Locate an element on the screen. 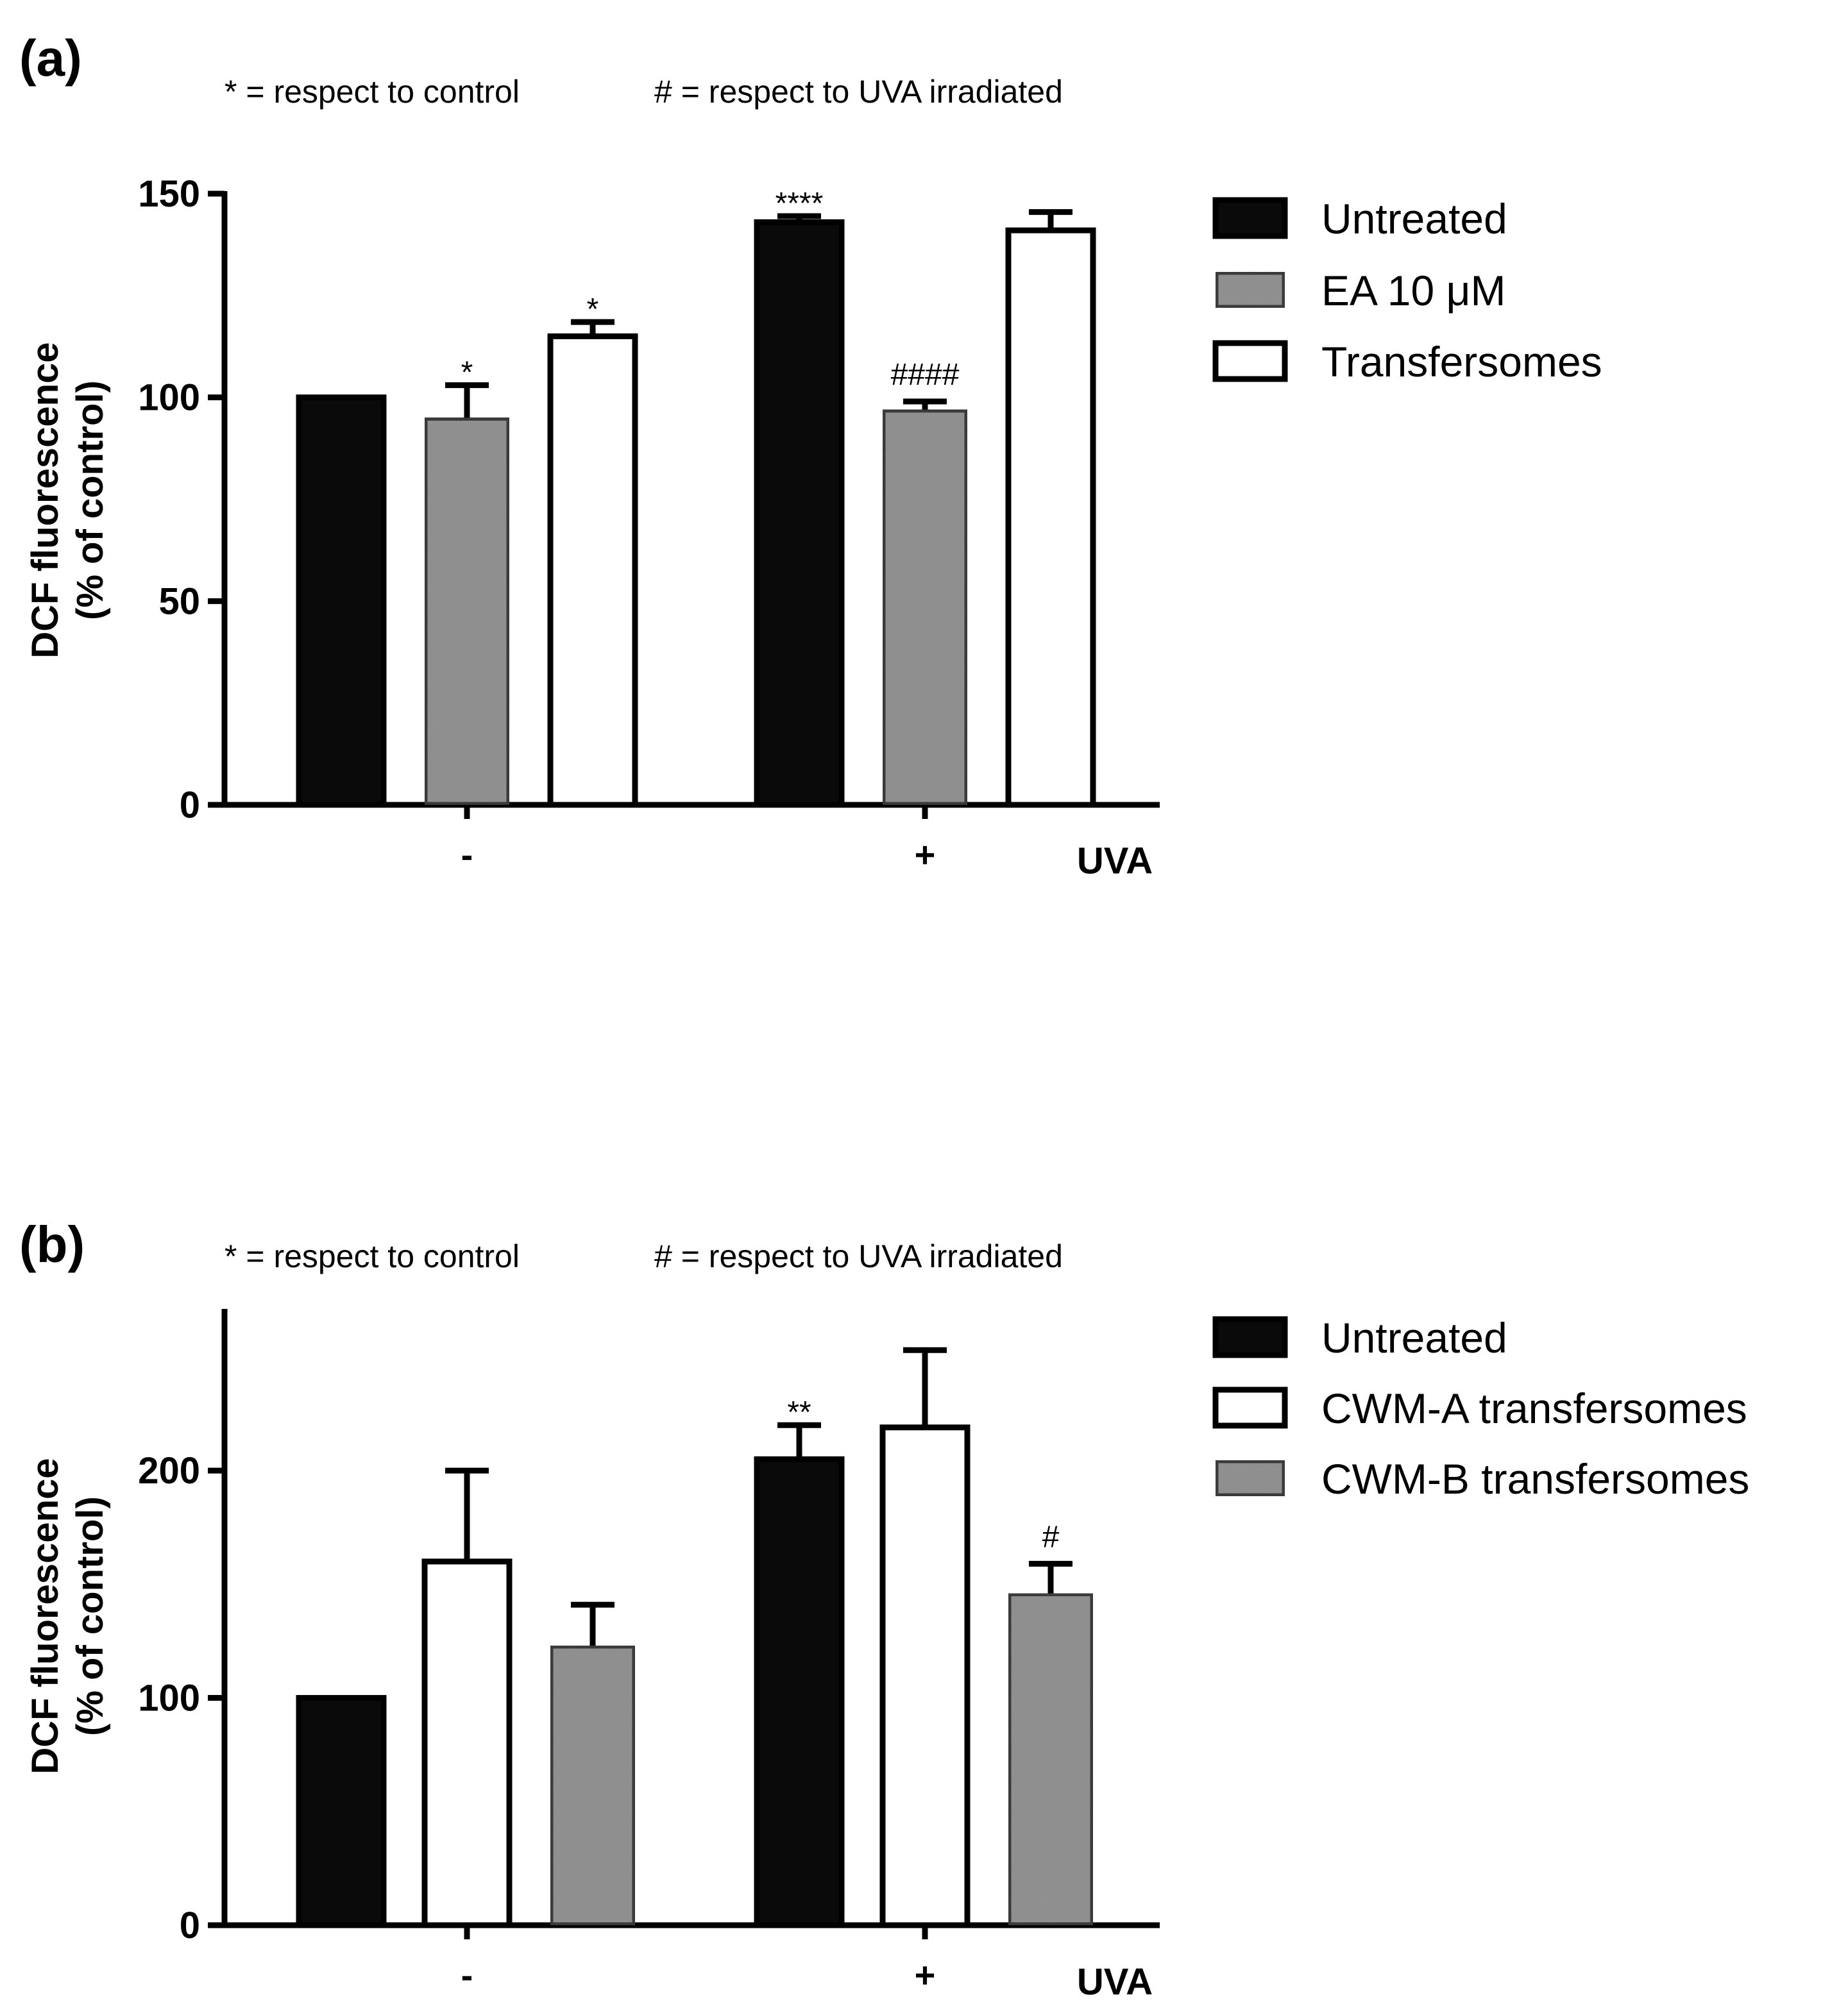  y-tick-label: 200 is located at coordinates (169, 1471).